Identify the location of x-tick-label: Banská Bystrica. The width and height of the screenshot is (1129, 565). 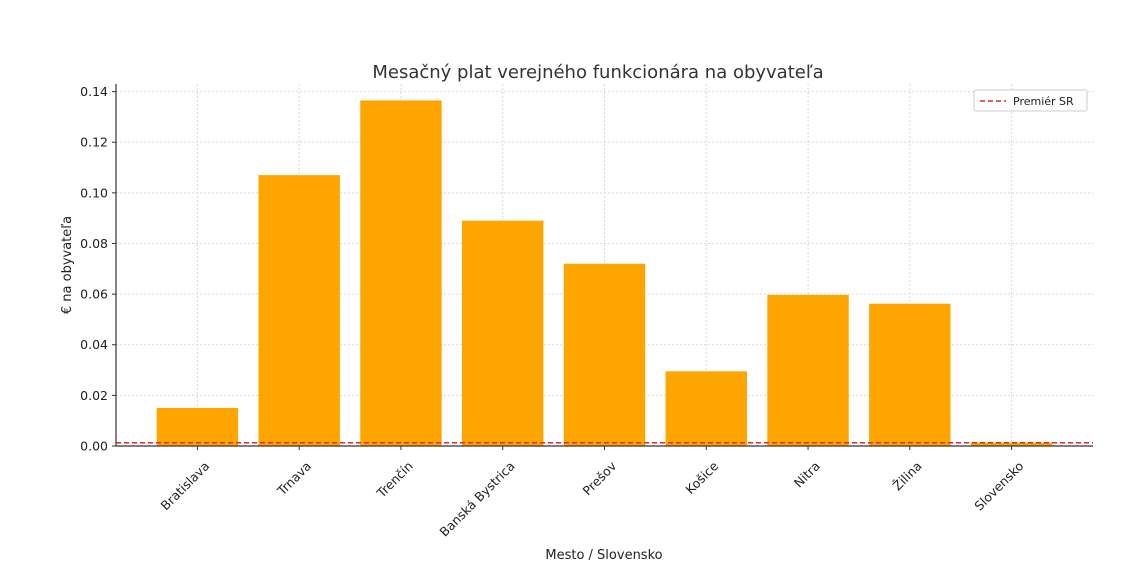
(476, 498).